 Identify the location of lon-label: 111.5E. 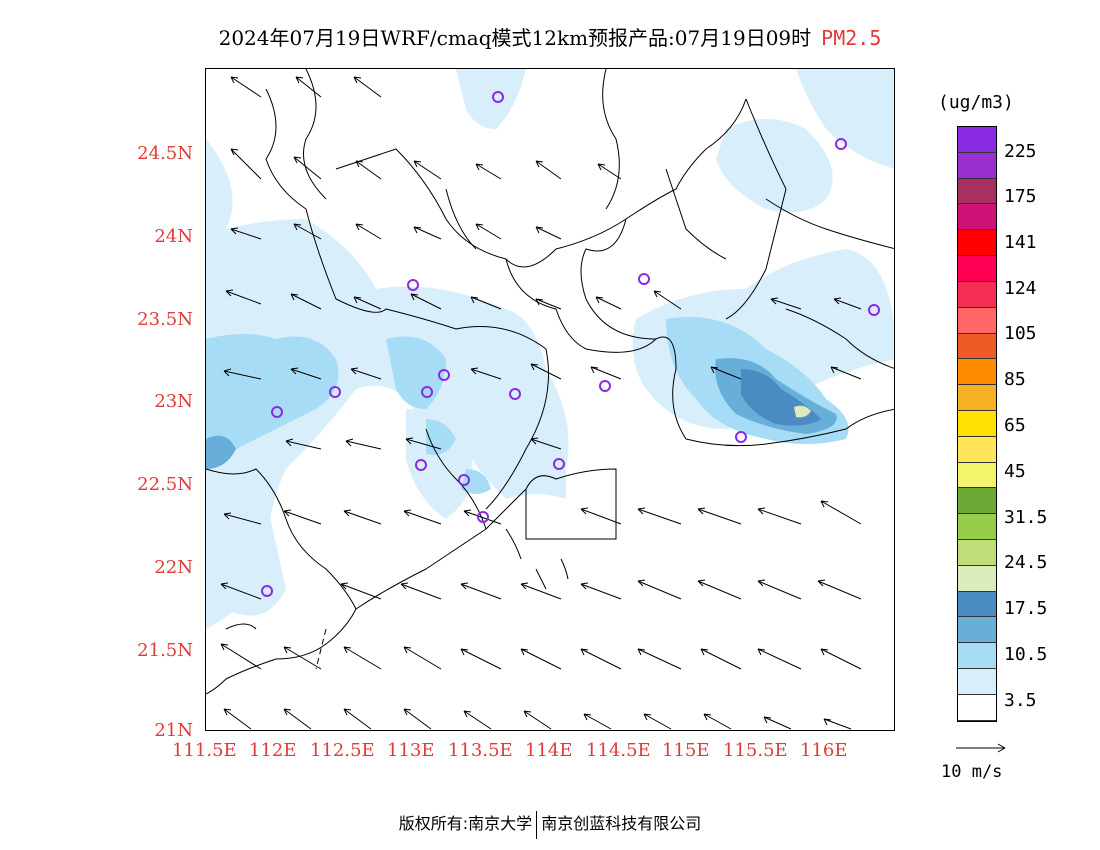
(204, 750).